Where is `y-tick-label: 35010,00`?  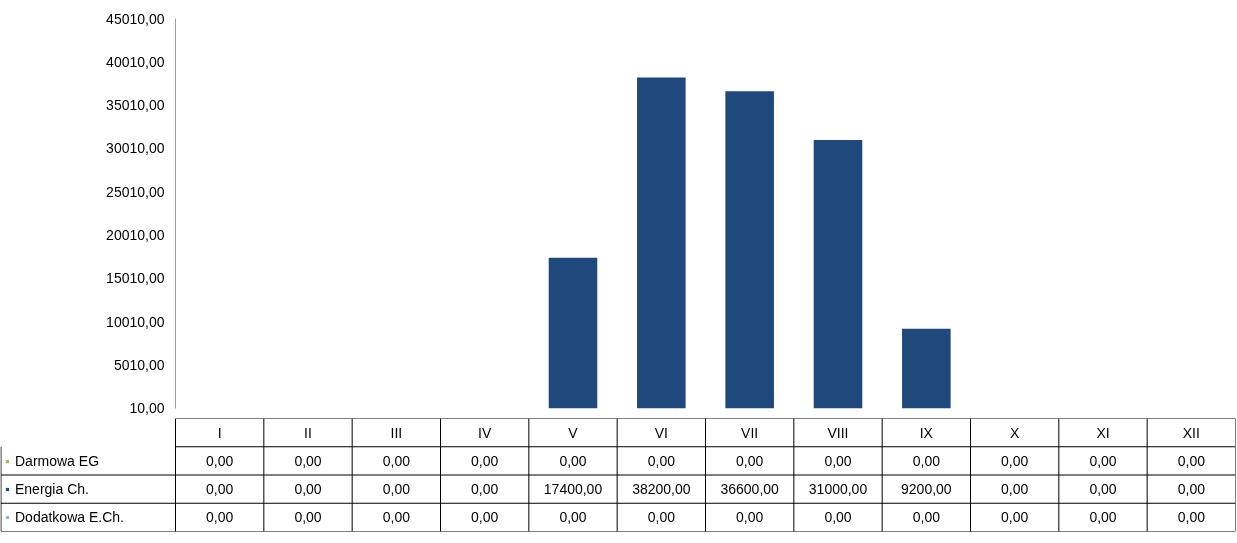
y-tick-label: 35010,00 is located at coordinates (135, 105).